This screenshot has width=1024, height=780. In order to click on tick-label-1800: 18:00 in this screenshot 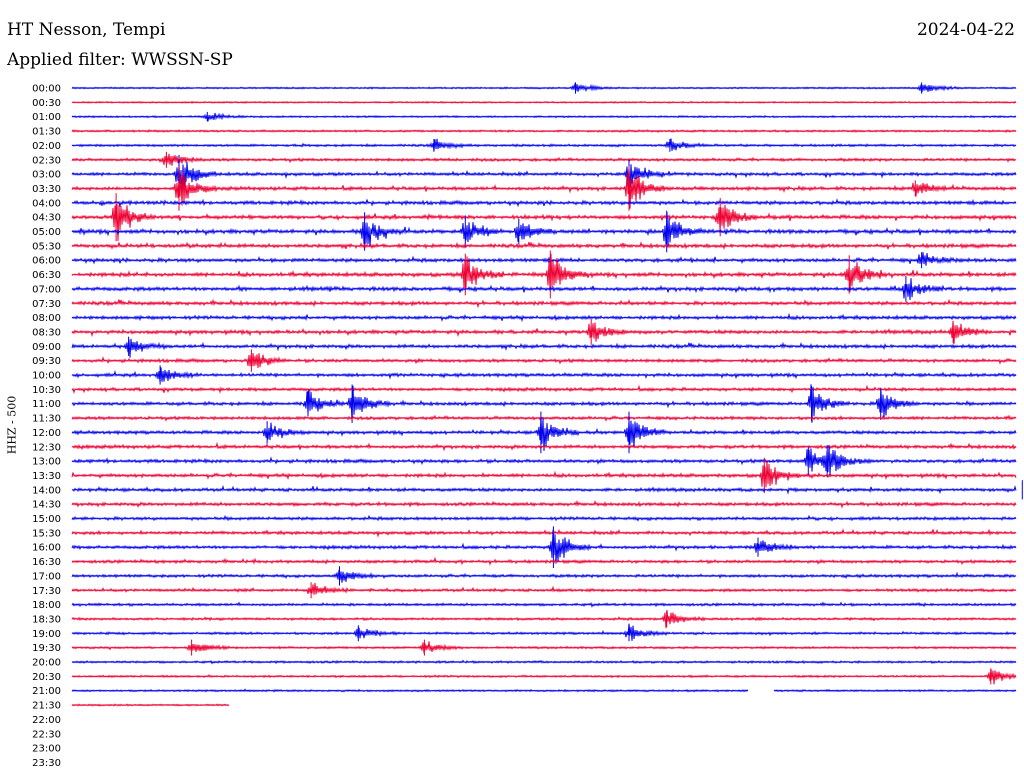, I will do `click(46, 605)`.